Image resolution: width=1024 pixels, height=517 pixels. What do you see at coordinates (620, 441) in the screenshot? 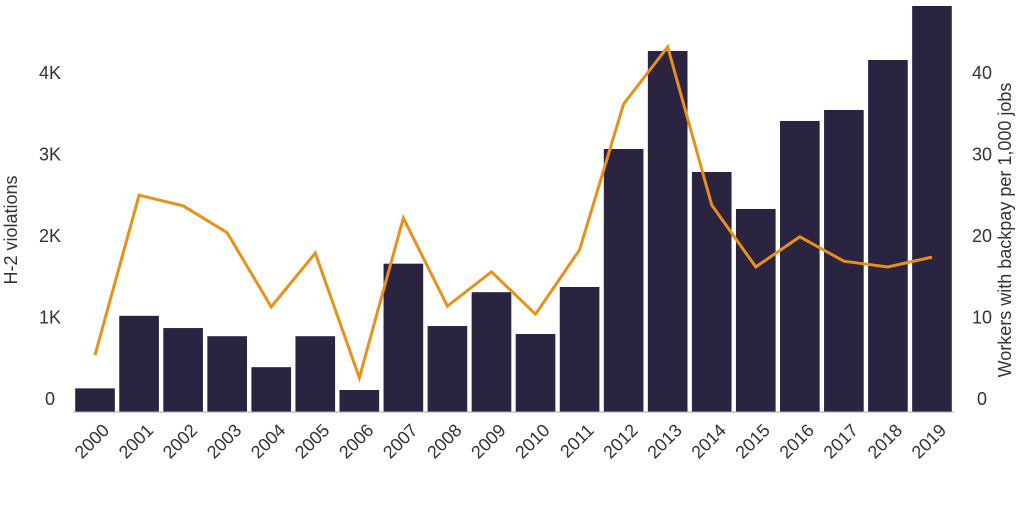
I see `x-tick-label: 2012` at bounding box center [620, 441].